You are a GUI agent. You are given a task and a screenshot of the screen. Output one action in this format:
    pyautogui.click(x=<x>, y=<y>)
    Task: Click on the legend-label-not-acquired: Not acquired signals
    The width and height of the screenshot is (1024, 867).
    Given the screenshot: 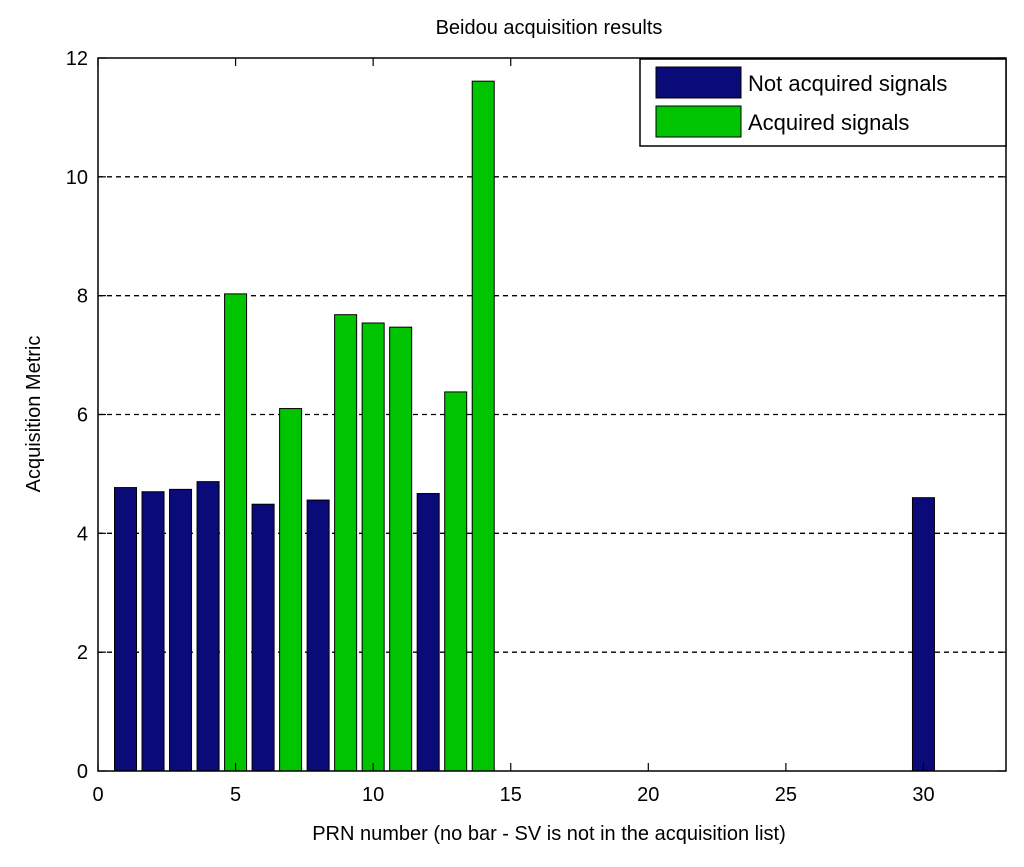 What is the action you would take?
    pyautogui.click(x=847, y=83)
    